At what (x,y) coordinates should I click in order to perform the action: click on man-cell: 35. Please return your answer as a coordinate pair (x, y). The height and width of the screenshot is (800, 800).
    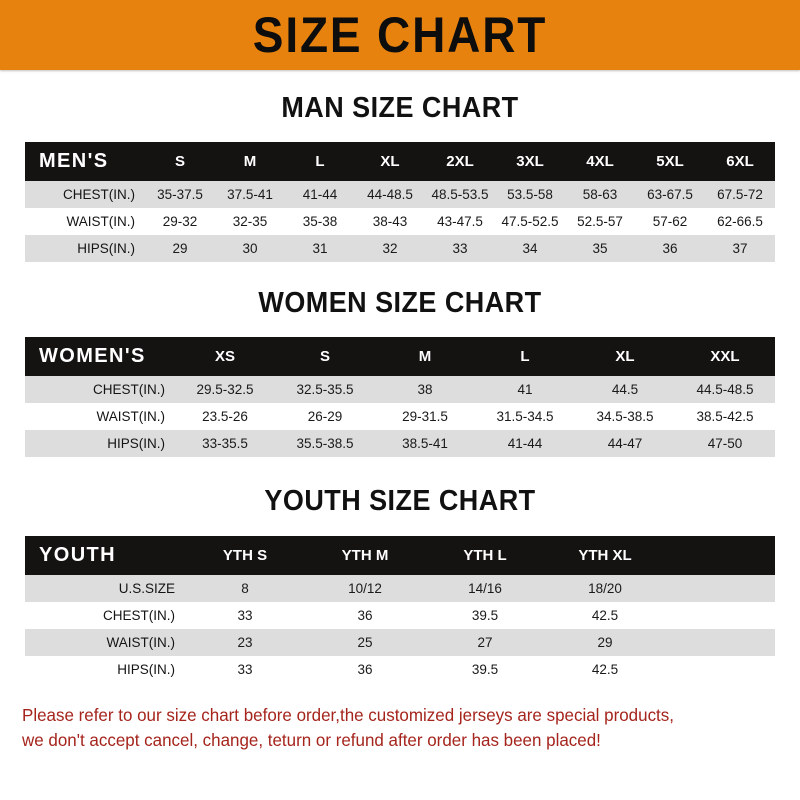
    Looking at the image, I should click on (600, 248).